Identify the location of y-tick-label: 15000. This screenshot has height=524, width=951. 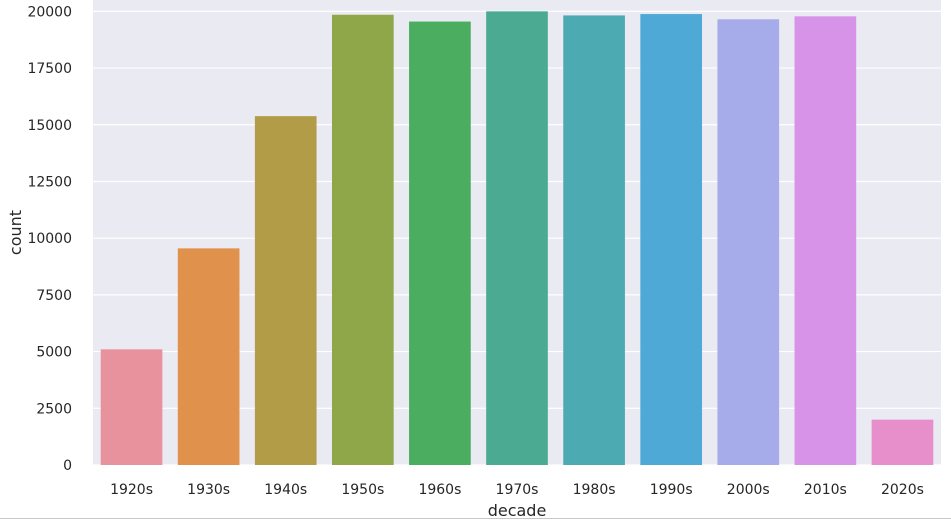
(49, 126).